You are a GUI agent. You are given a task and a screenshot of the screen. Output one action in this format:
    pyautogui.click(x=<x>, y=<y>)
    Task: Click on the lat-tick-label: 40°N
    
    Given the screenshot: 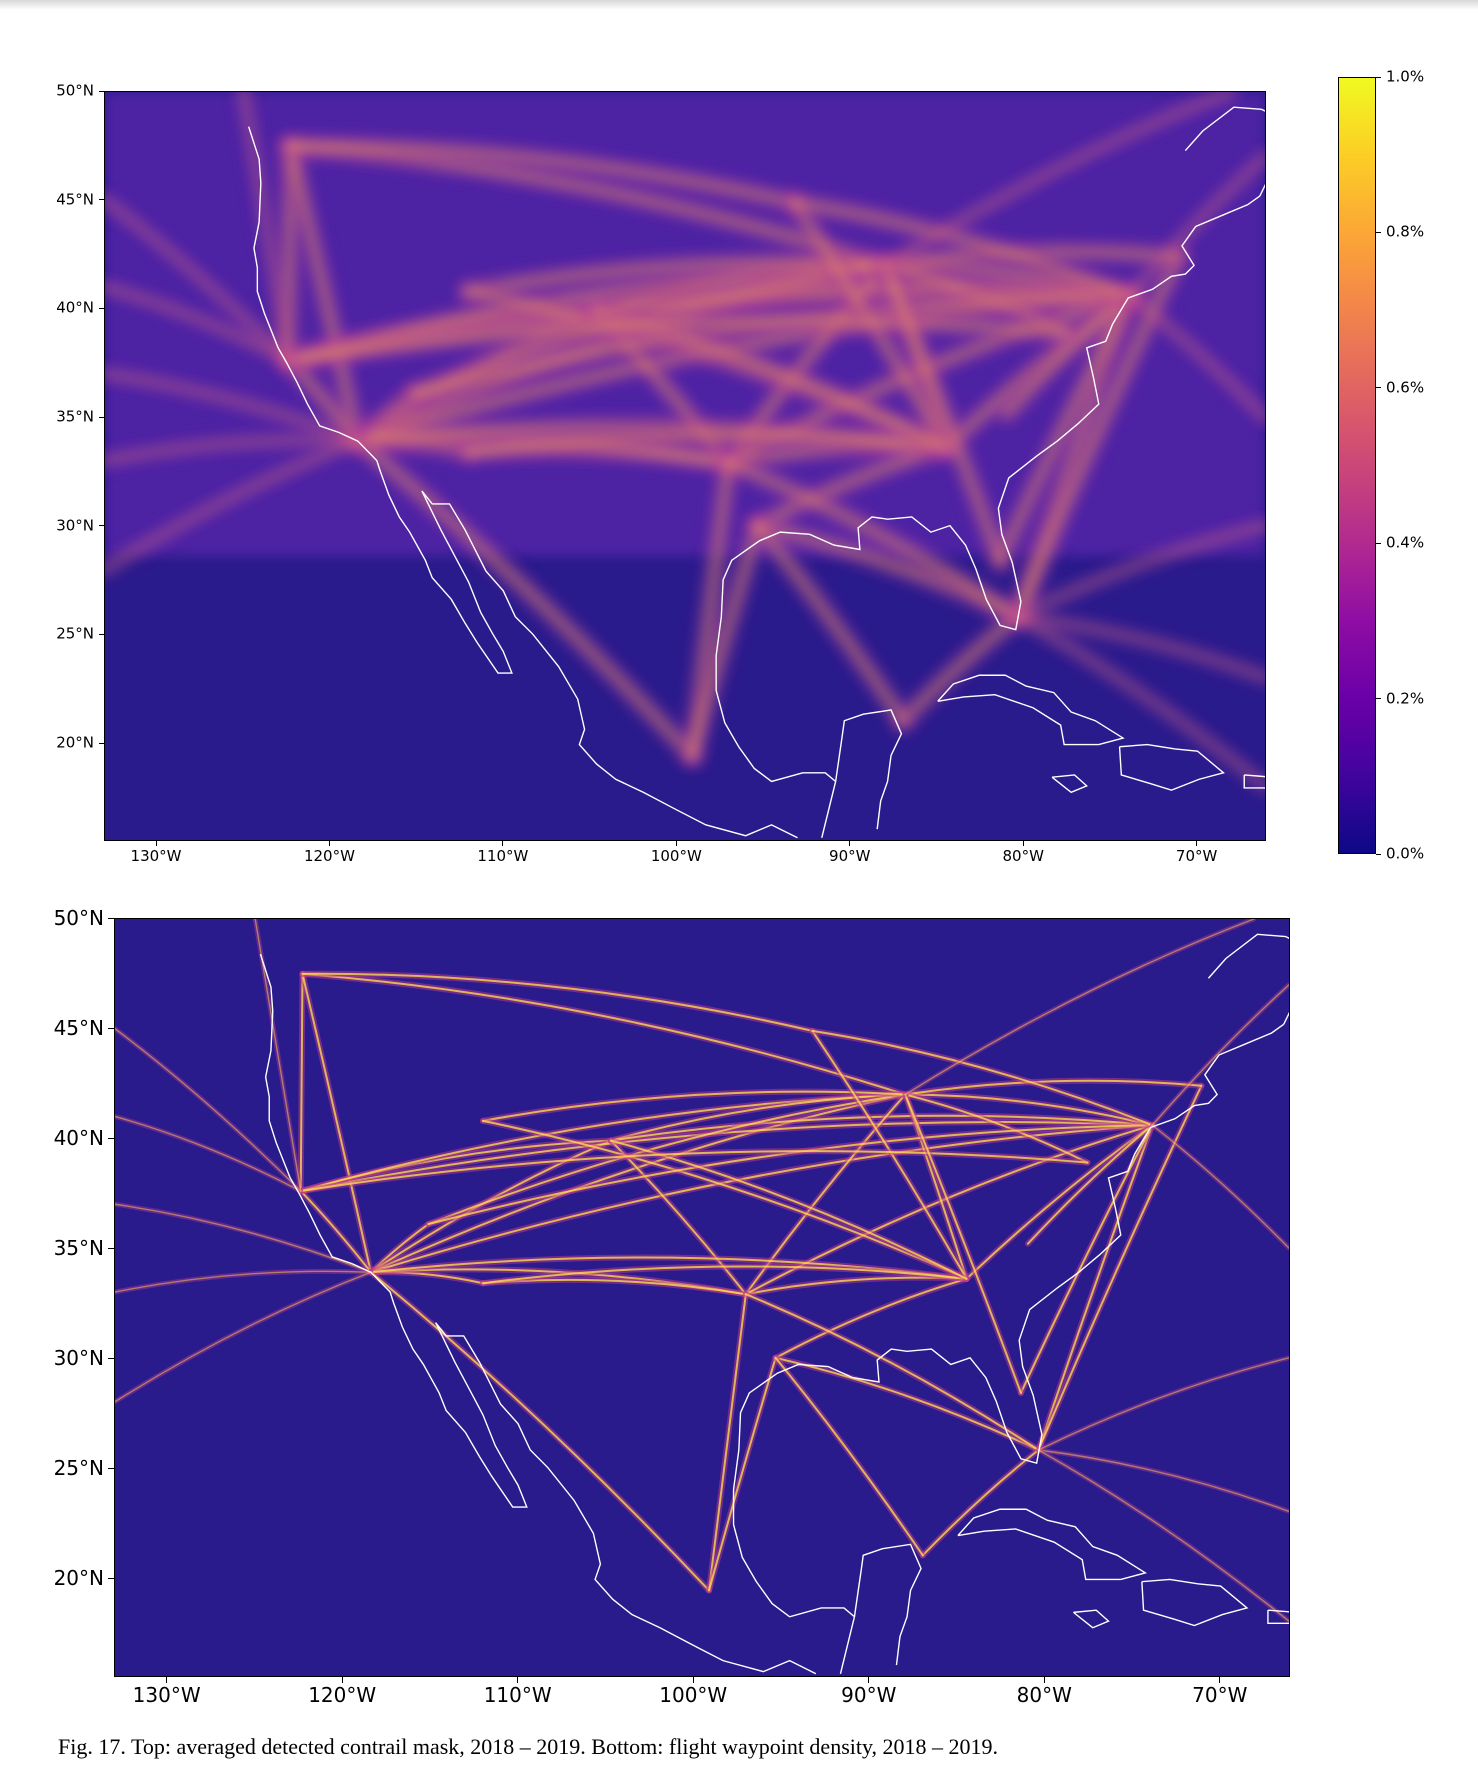 What is the action you would take?
    pyautogui.click(x=78, y=1138)
    